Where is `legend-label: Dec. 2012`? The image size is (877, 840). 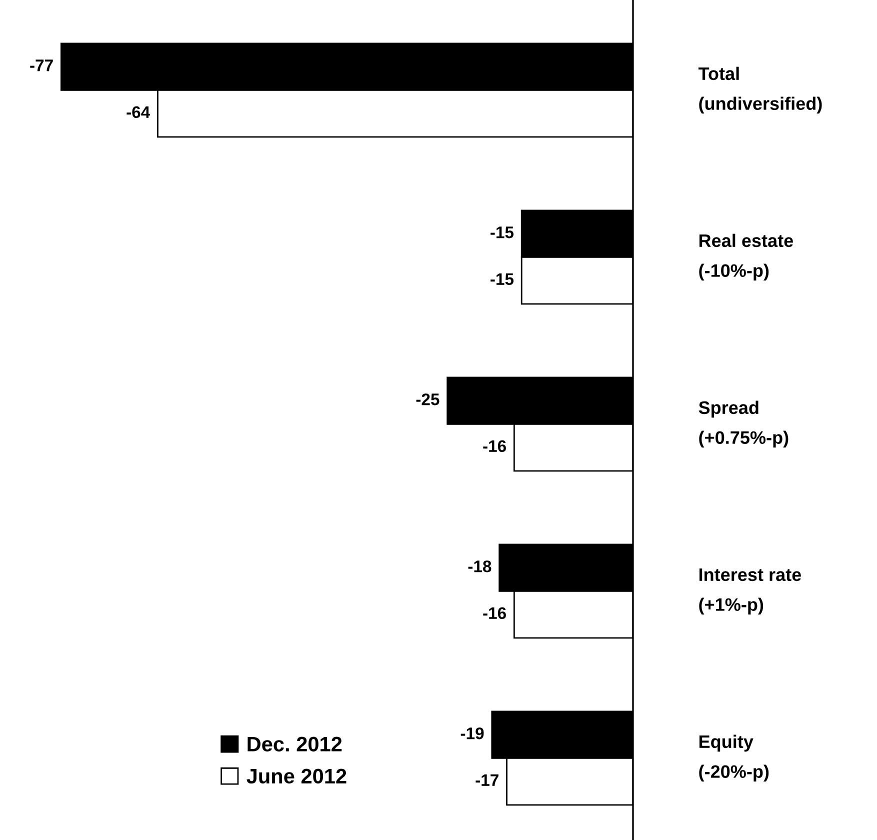
legend-label: Dec. 2012 is located at coordinates (295, 744).